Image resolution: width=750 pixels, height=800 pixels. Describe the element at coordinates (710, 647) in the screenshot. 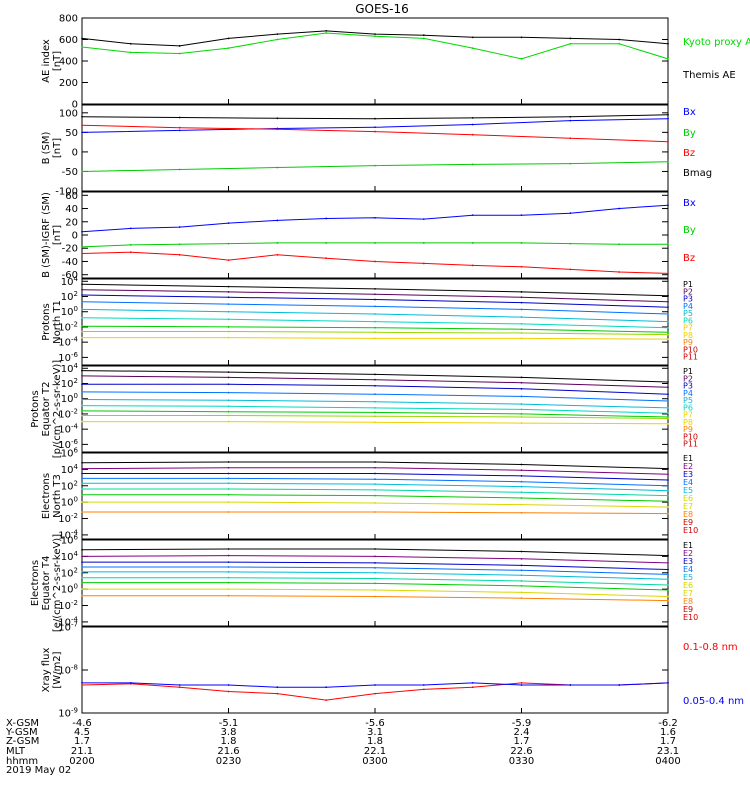

I see `legend-label: 0.1-0.8 nm` at that location.